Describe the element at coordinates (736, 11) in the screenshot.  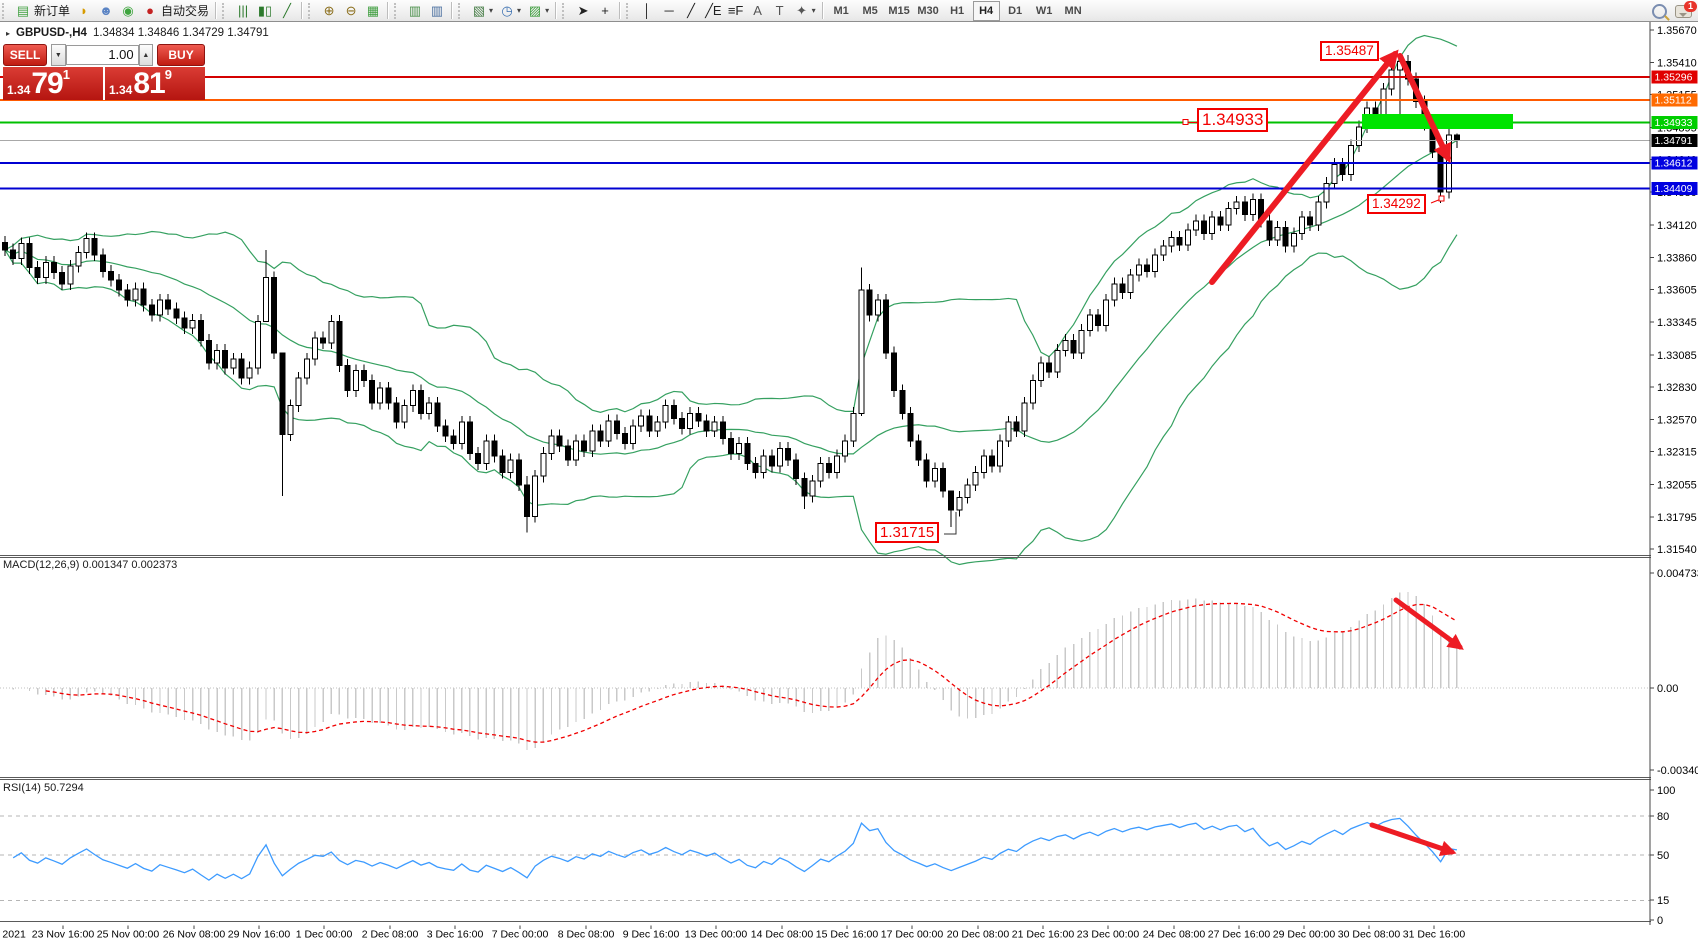
I see `fibonacci-icon: ≡F` at that location.